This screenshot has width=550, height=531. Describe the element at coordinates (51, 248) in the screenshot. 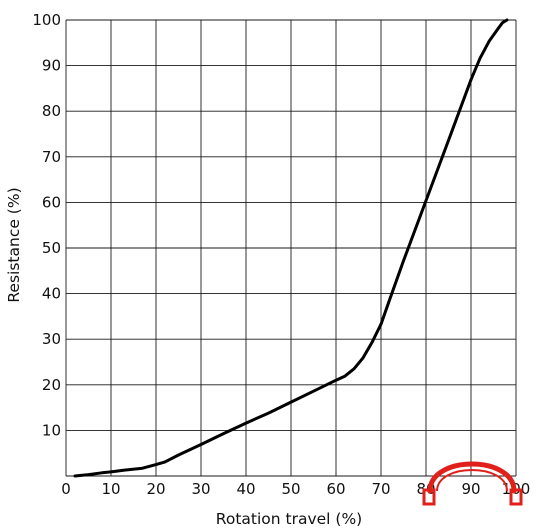

I see `y-tick-label: 50` at that location.